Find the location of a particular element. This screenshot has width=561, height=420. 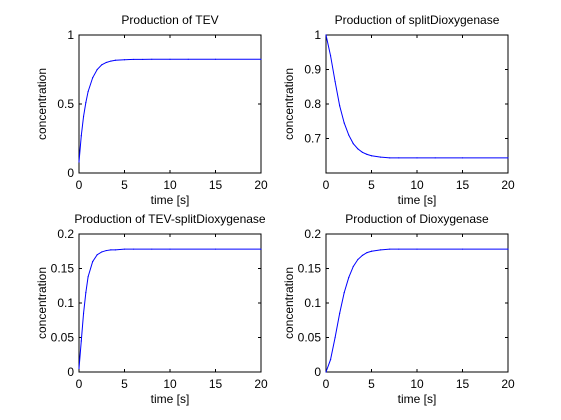

y-tick-label: 0.05 is located at coordinates (63, 338).